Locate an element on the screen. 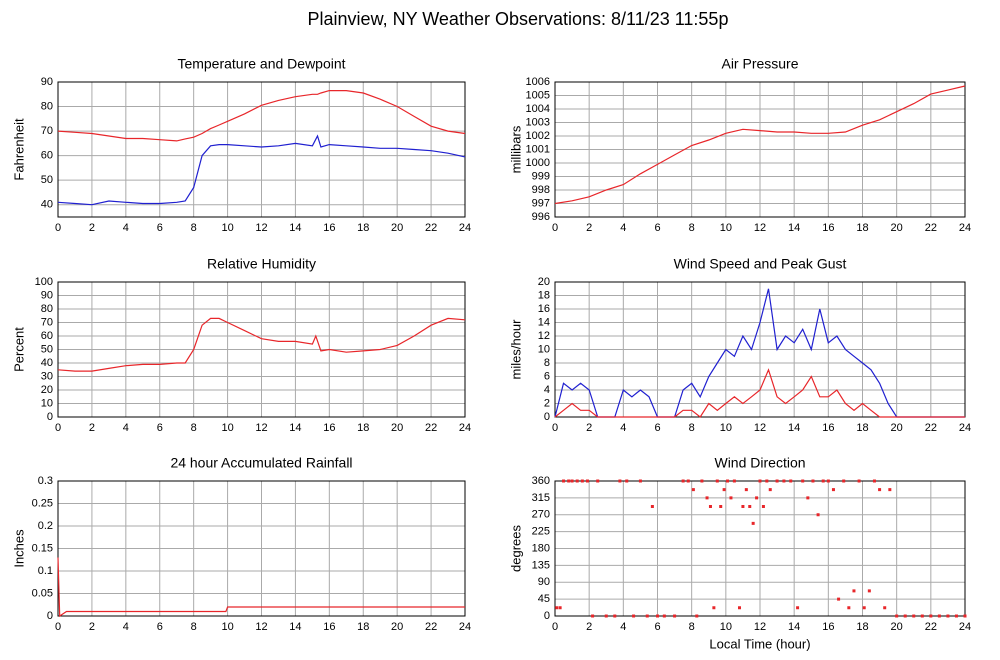 This screenshot has height=660, width=1000. x-tick-label: 0 is located at coordinates (555, 228).